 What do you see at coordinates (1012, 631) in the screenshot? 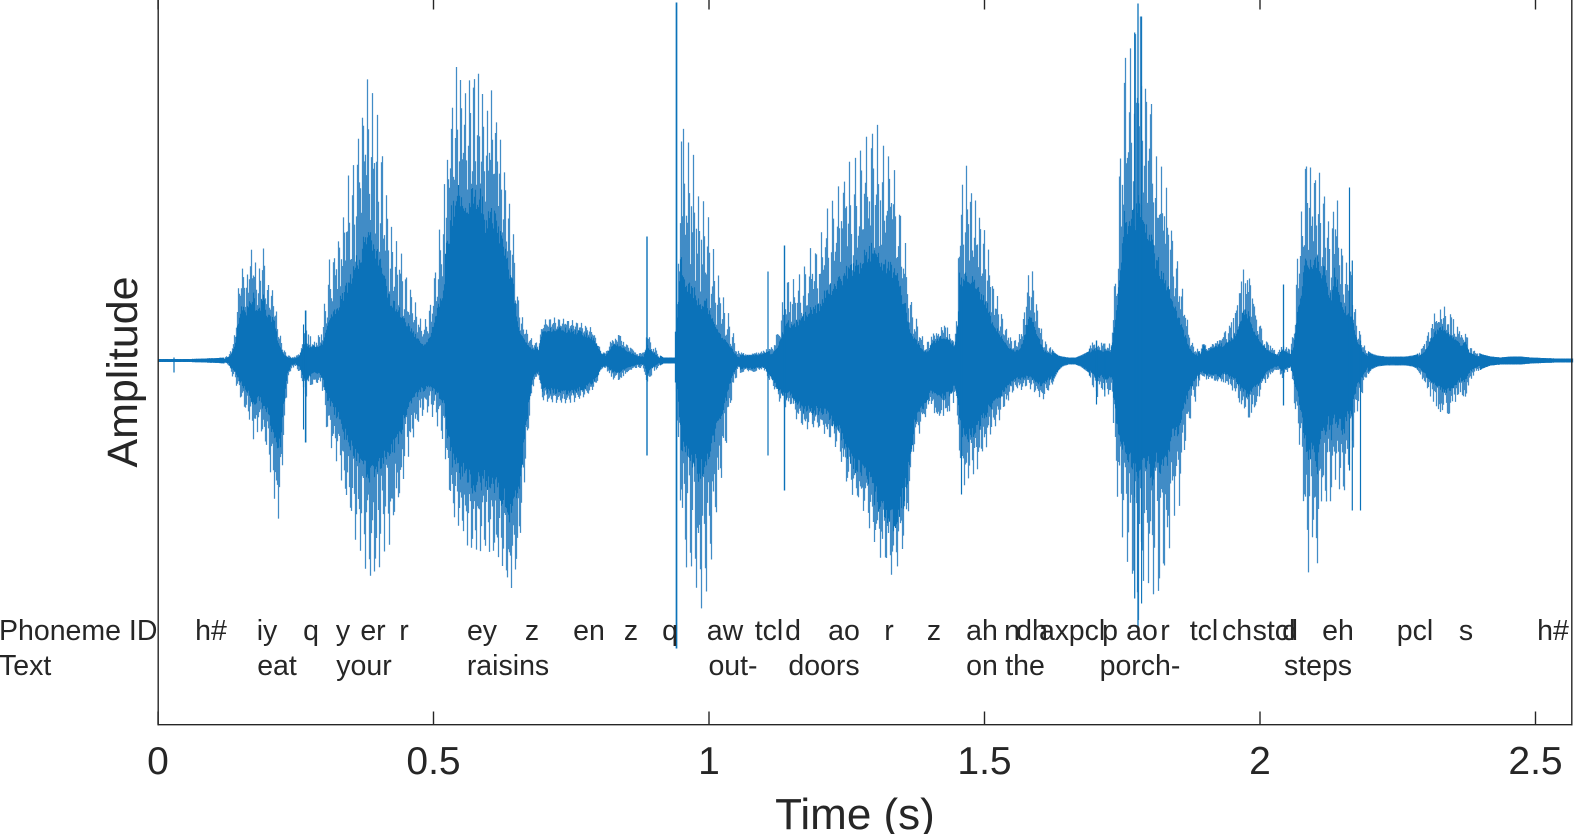
I see `svg-text: n` at bounding box center [1012, 631].